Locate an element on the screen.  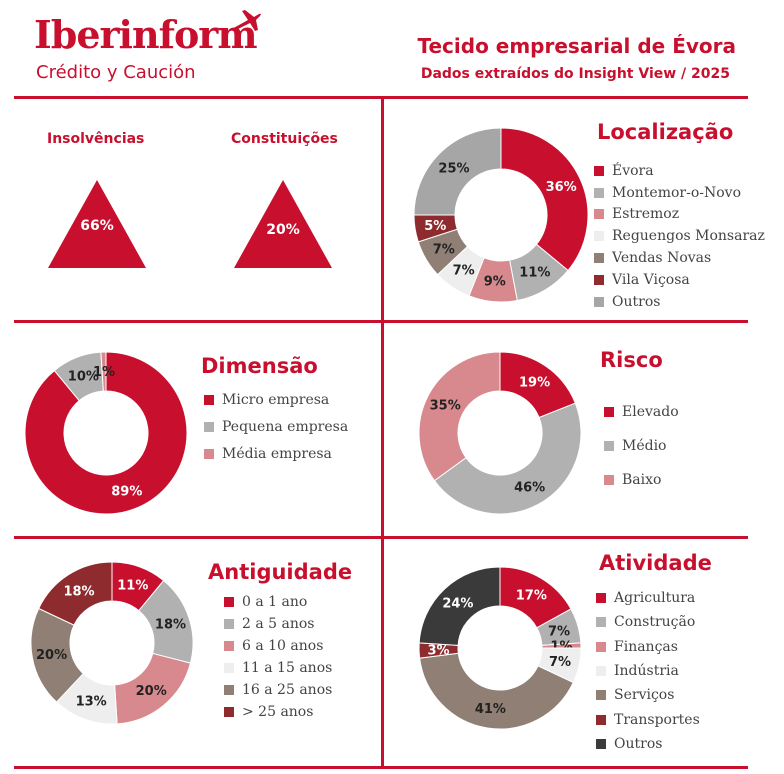
legend-label: Finanças is located at coordinates (646, 646).